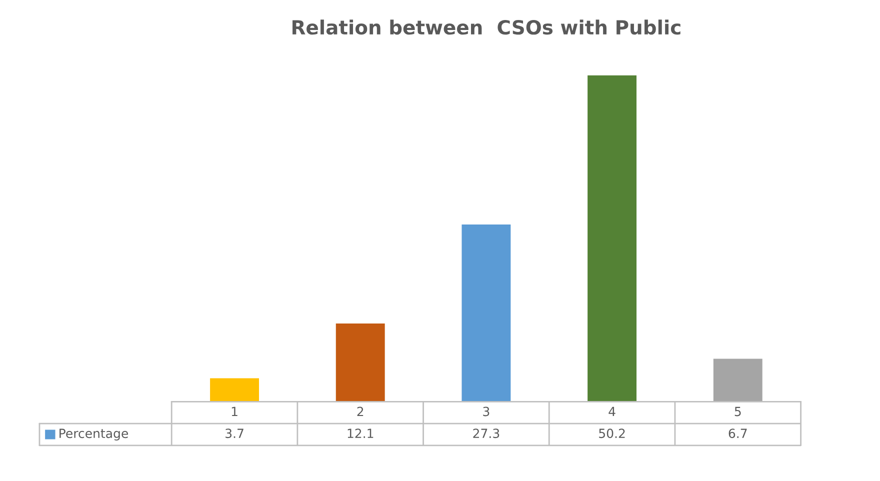  I want to click on x-tick-label: 2, so click(360, 411).